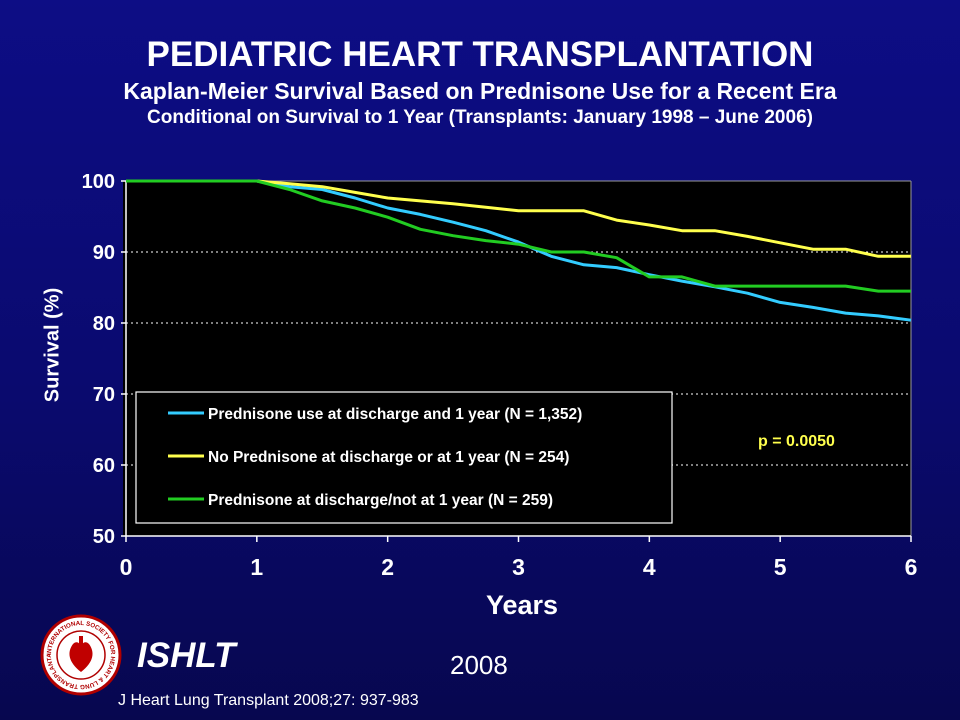  Describe the element at coordinates (98, 182) in the screenshot. I see `y-tick-label: 100` at that location.